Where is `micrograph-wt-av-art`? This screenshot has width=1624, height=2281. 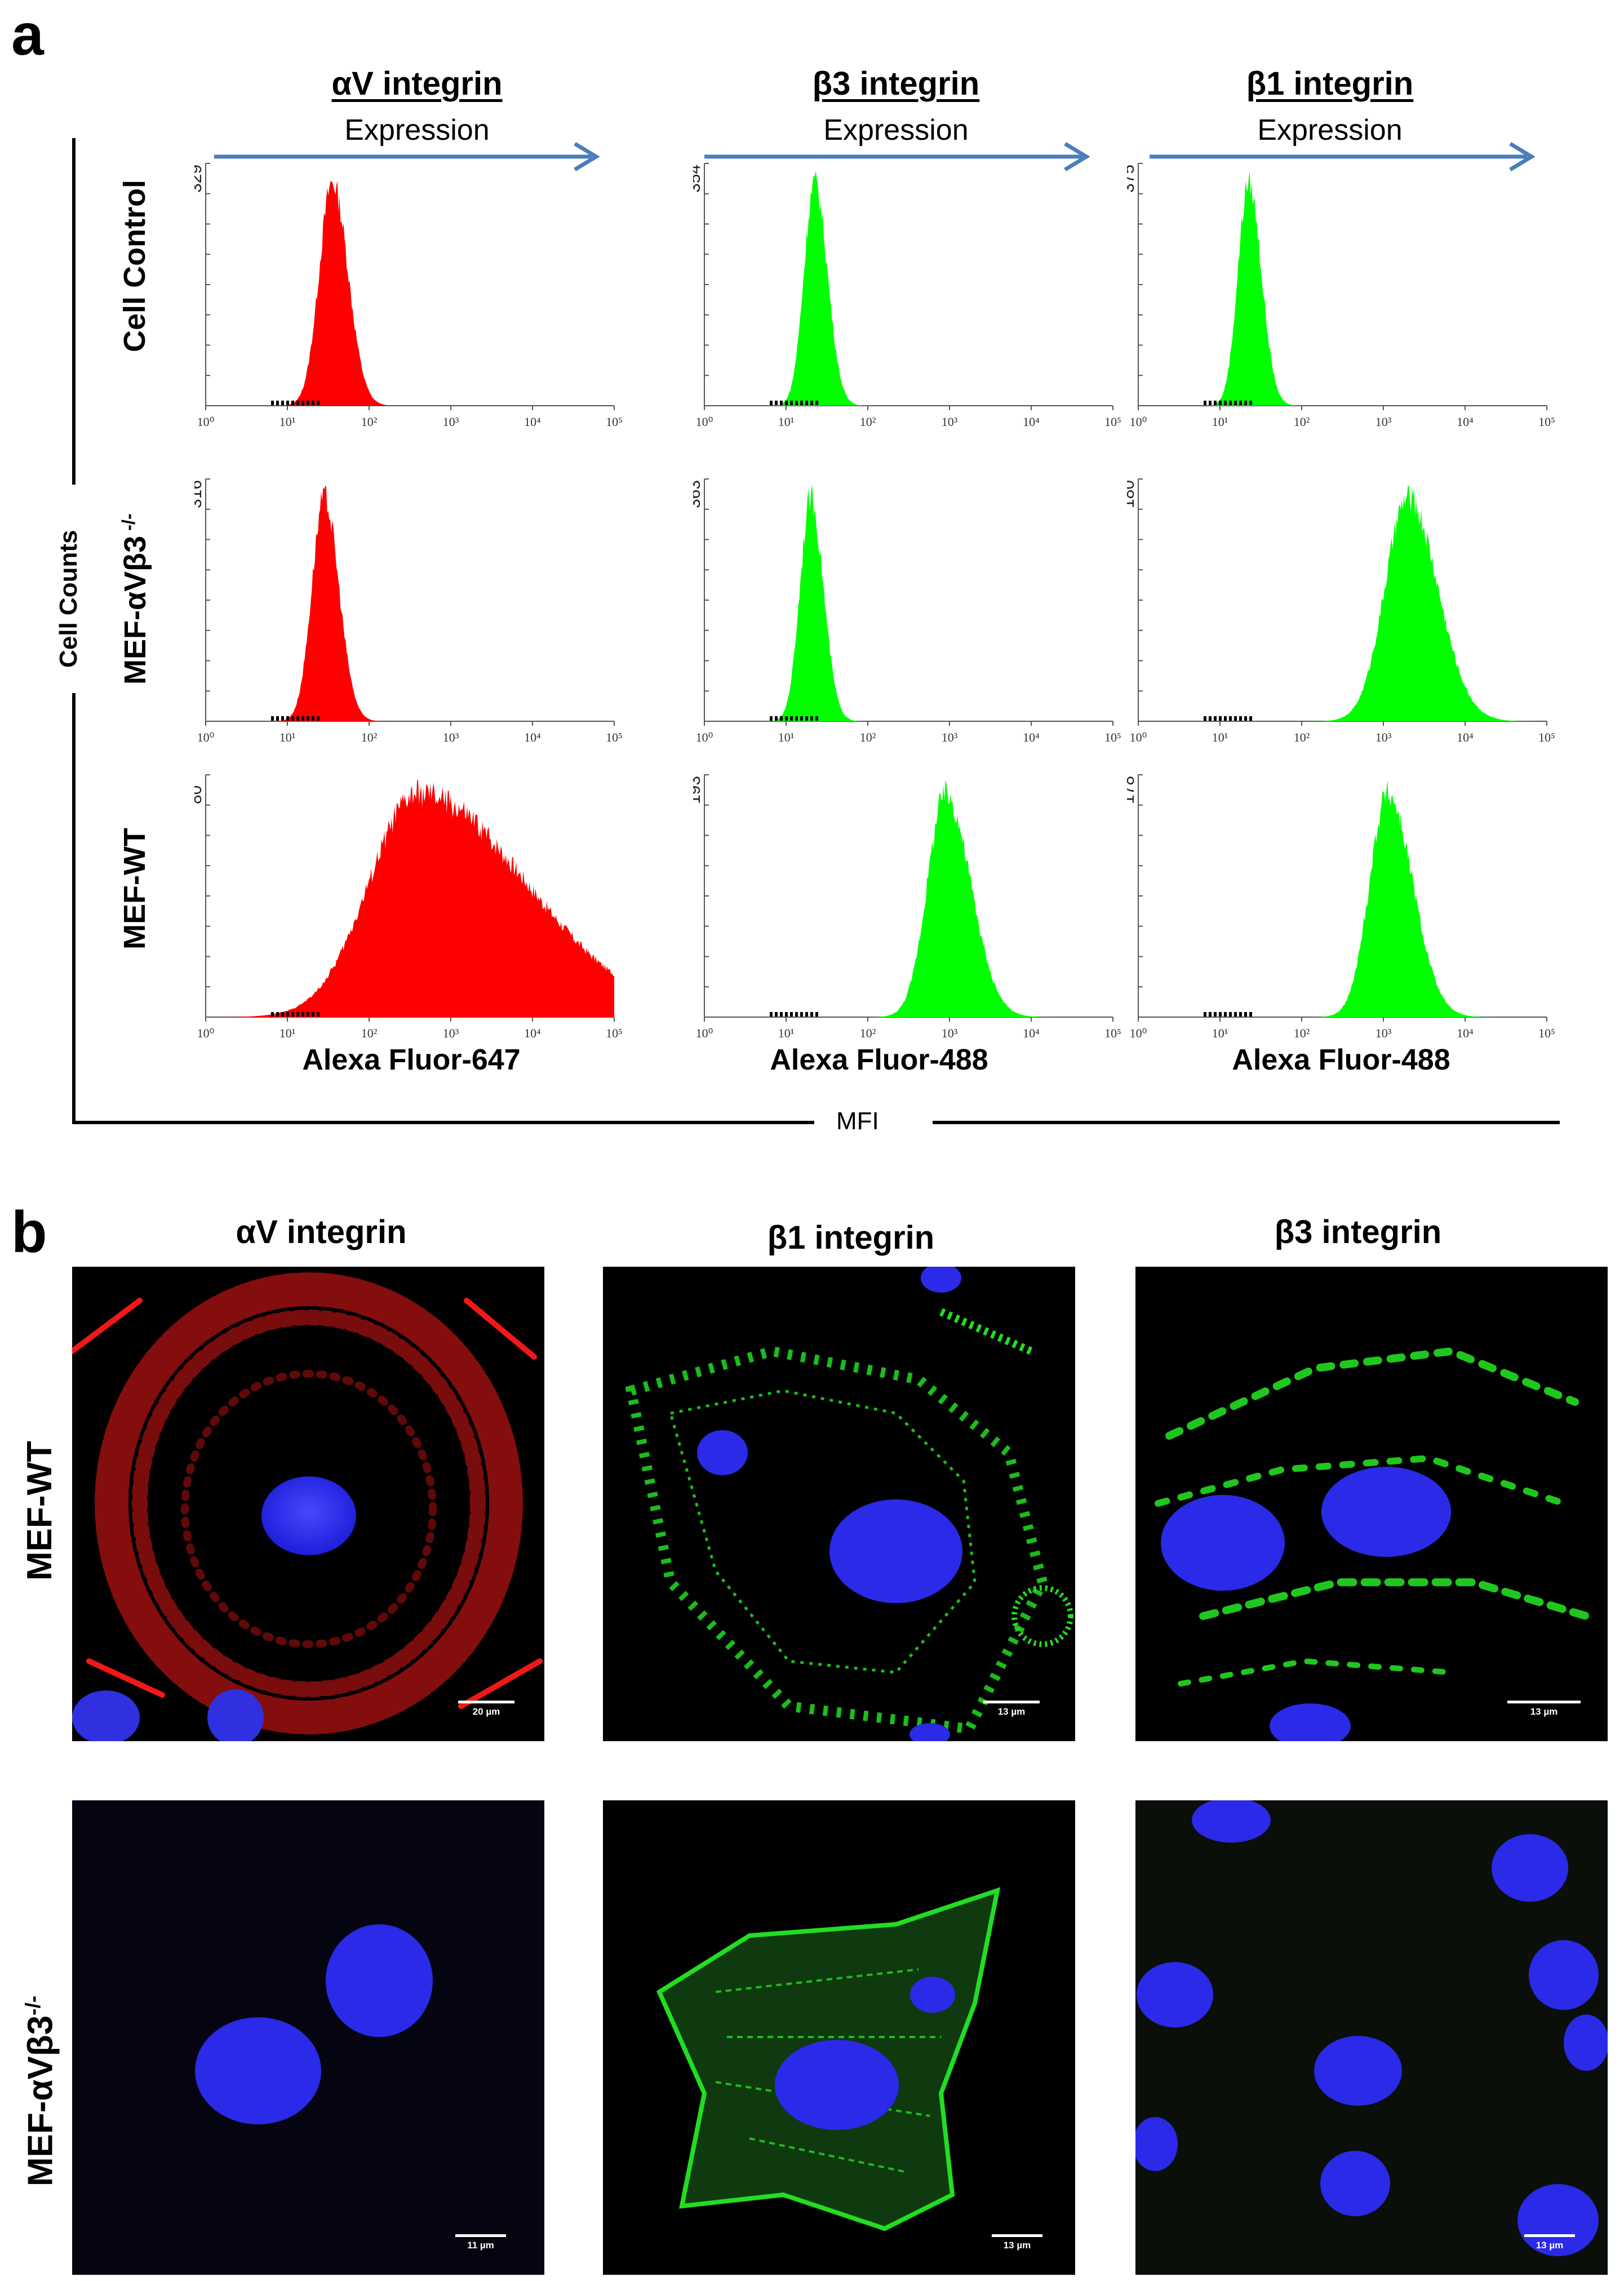 micrograph-wt-av-art is located at coordinates (308, 1506).